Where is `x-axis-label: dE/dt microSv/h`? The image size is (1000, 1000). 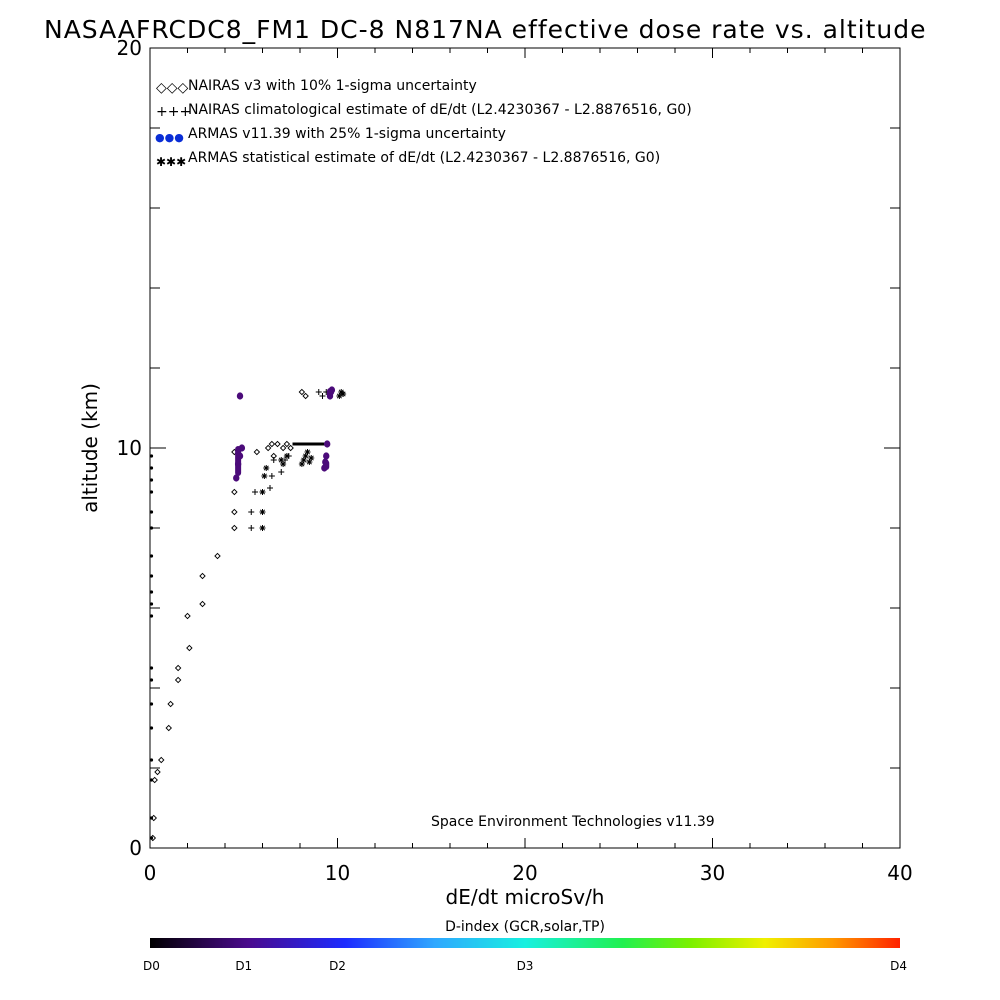
x-axis-label: dE/dt microSv/h is located at coordinates (525, 897).